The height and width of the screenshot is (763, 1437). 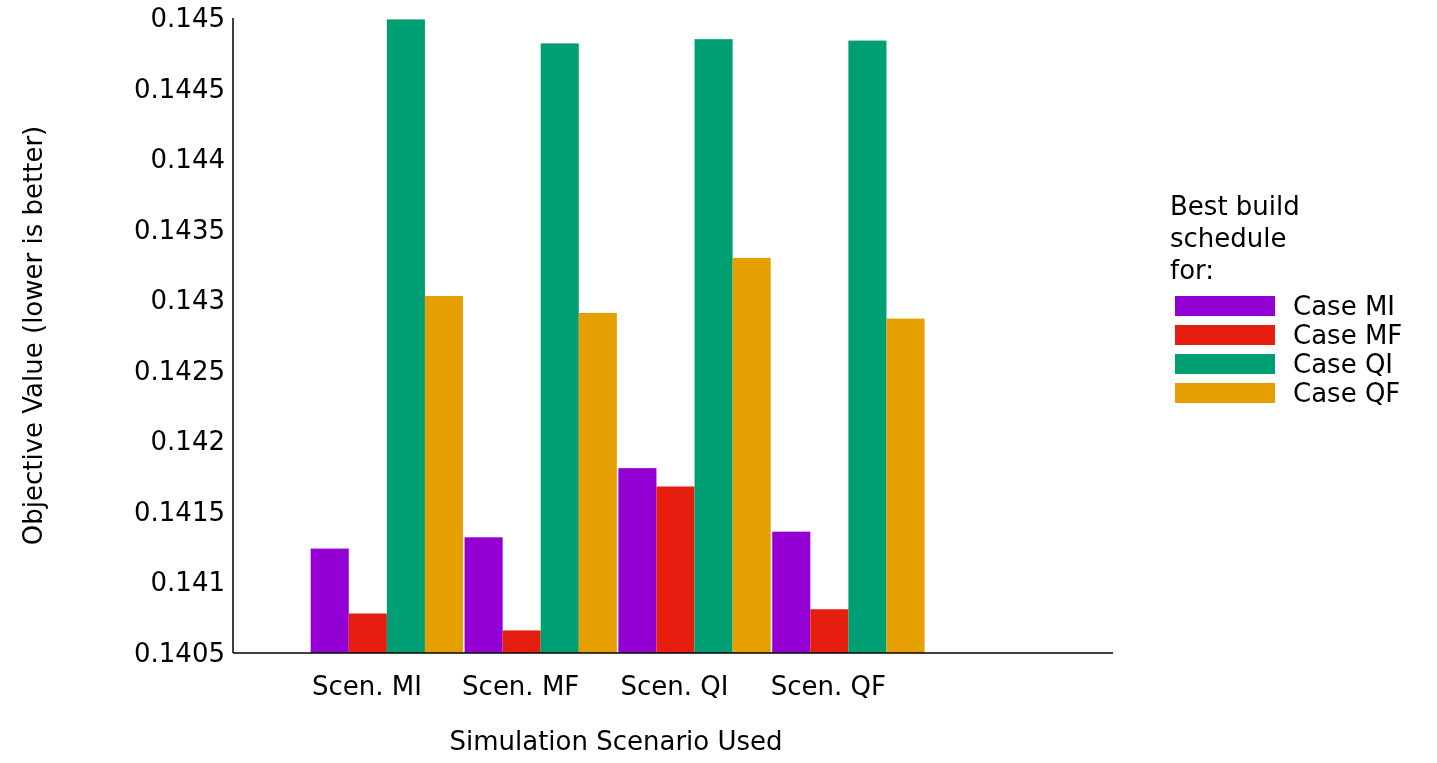 What do you see at coordinates (187, 300) in the screenshot?
I see `y-tick-label: 0.143` at bounding box center [187, 300].